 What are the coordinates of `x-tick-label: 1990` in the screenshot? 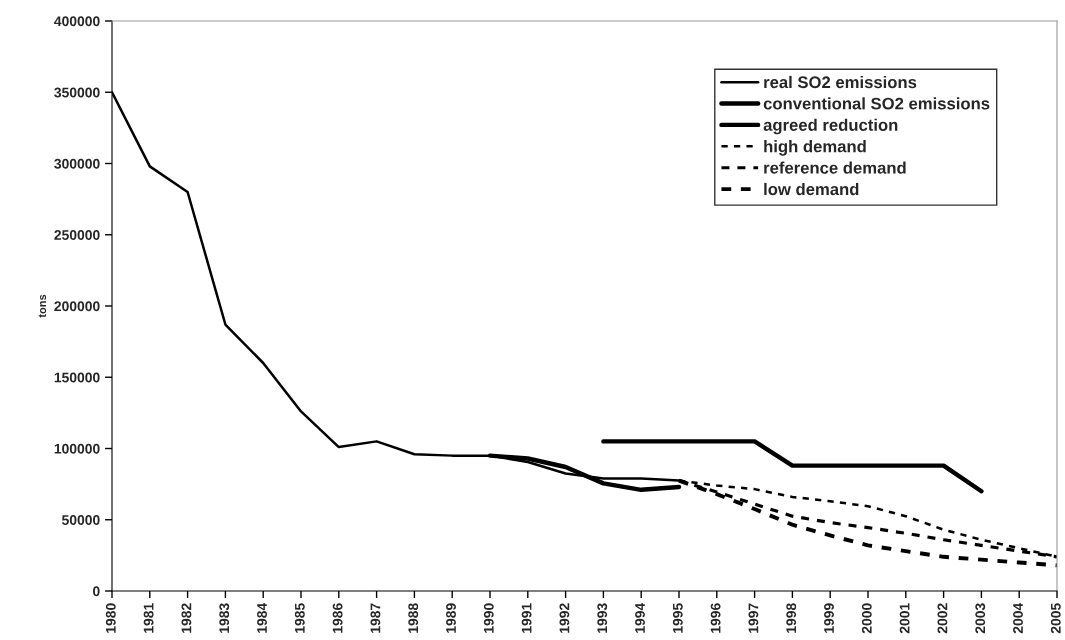 It's located at (488, 618).